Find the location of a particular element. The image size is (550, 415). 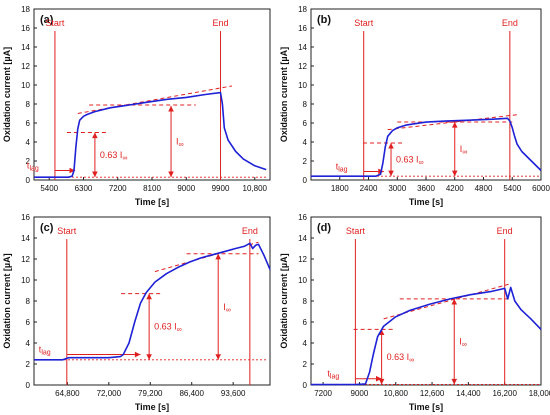

x-tick-label: 14,400 is located at coordinates (468, 393).